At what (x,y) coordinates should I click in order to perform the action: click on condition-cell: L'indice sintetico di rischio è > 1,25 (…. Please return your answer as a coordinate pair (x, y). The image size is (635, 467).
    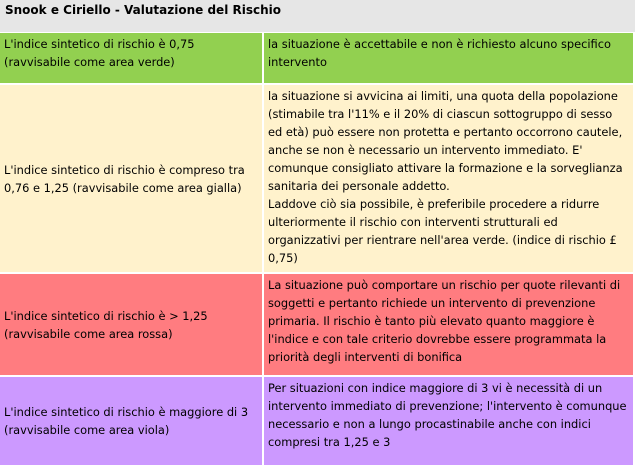
    Looking at the image, I should click on (131, 324).